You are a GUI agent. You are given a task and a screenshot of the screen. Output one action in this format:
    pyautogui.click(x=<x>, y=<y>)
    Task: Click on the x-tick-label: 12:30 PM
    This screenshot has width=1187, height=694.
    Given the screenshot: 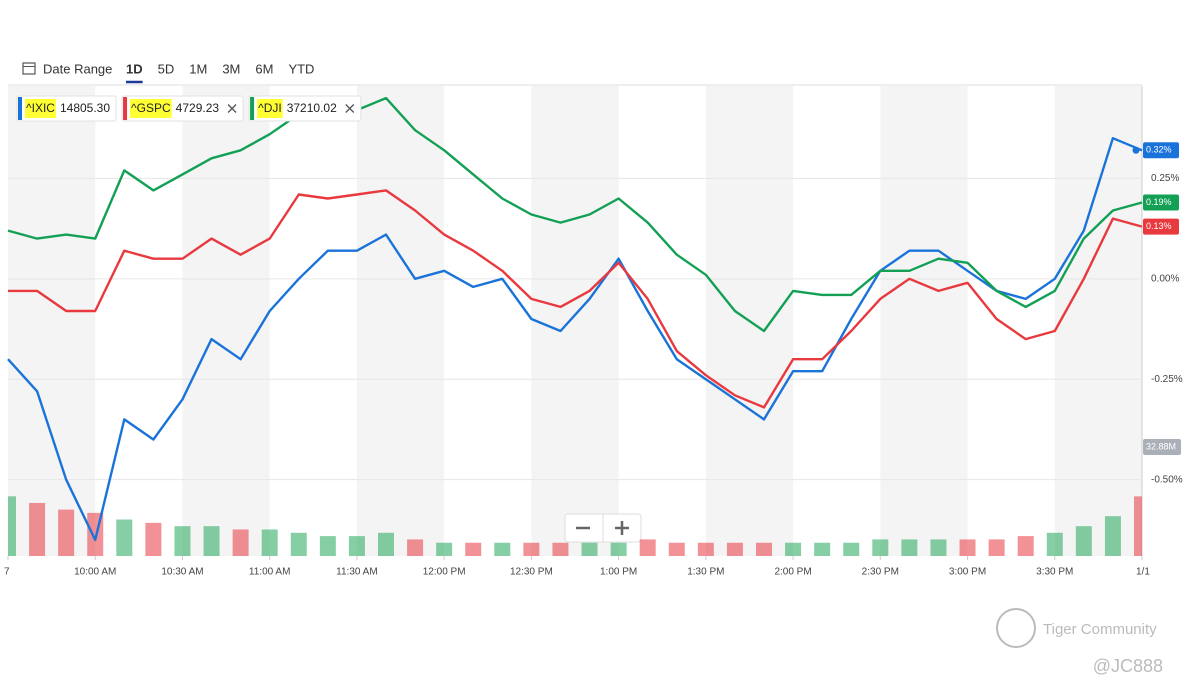 What is the action you would take?
    pyautogui.click(x=531, y=572)
    